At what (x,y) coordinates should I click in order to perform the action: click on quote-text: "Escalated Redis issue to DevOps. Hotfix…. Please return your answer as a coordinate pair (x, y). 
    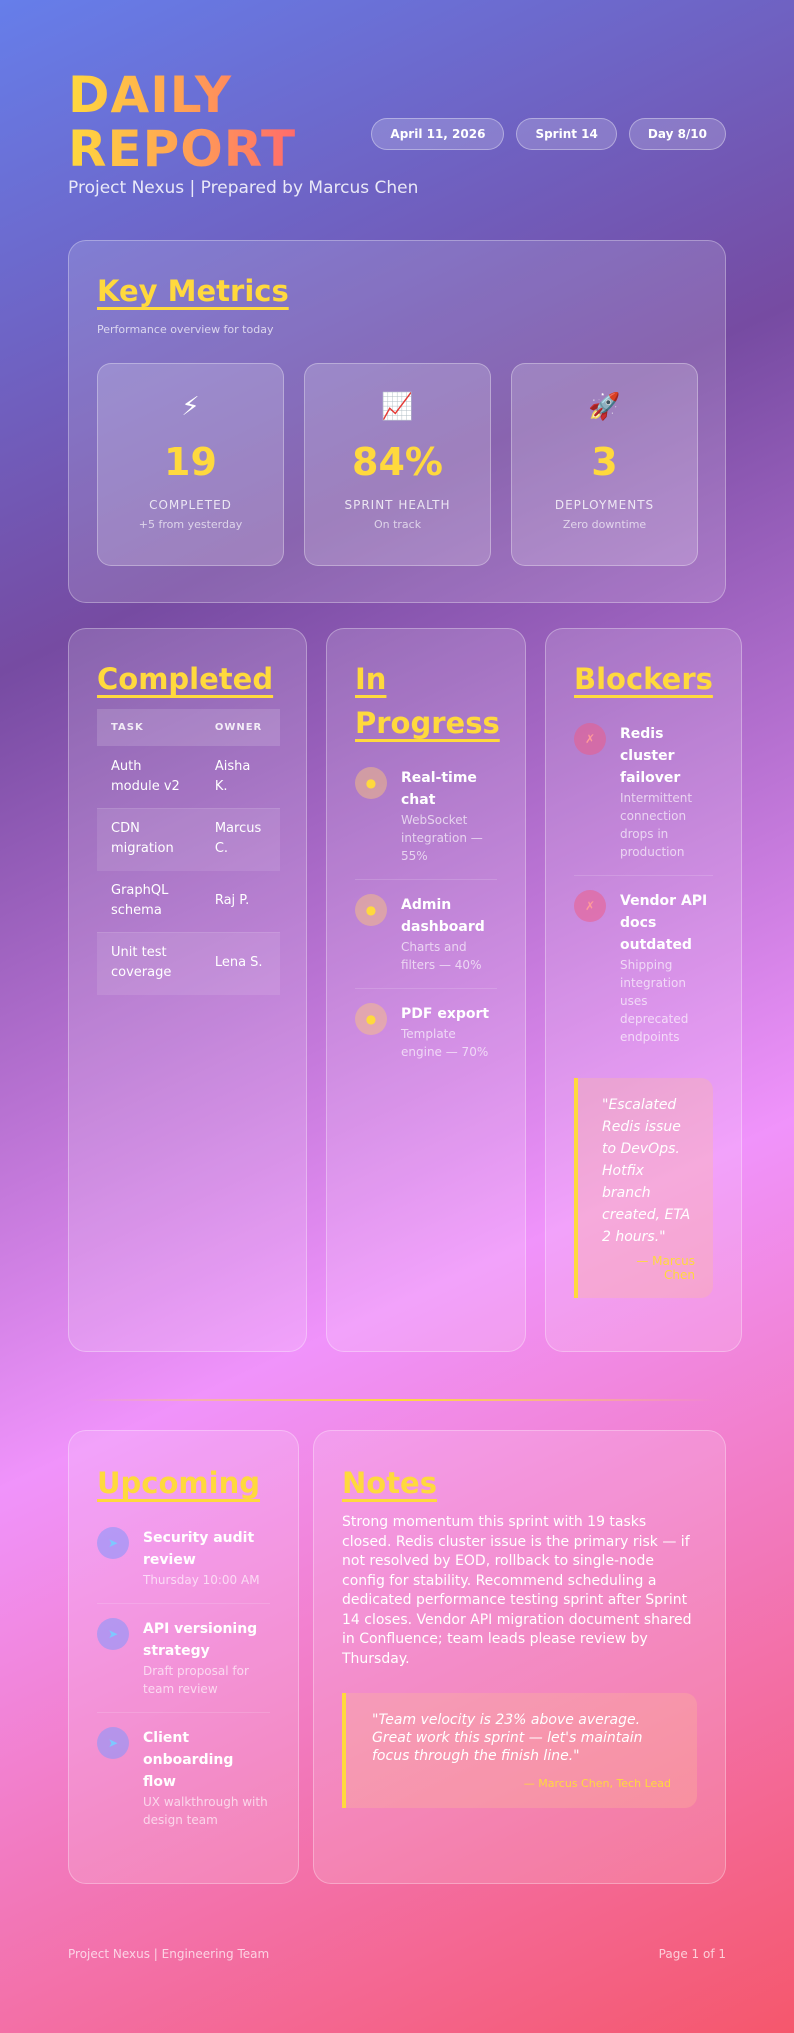
    Looking at the image, I should click on (646, 1171).